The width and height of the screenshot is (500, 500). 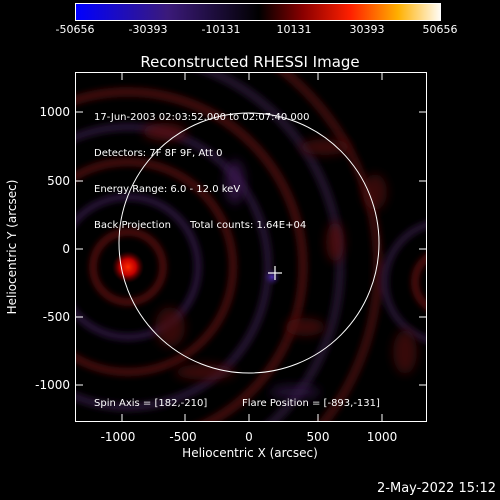 What do you see at coordinates (132, 225) in the screenshot?
I see `info-method: Back Projection` at bounding box center [132, 225].